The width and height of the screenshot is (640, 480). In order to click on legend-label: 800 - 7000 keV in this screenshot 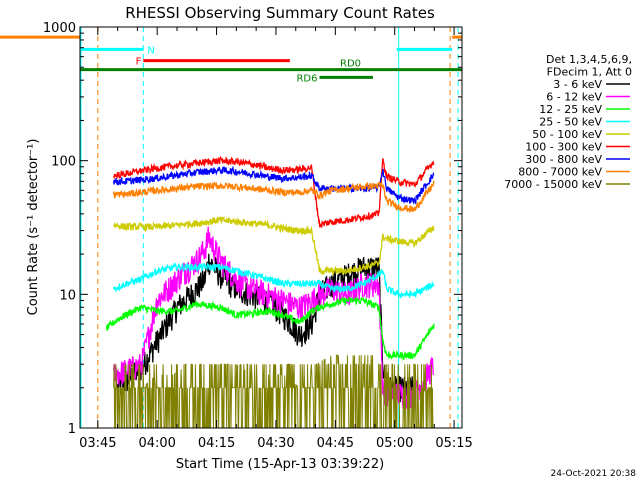, I will do `click(560, 172)`.